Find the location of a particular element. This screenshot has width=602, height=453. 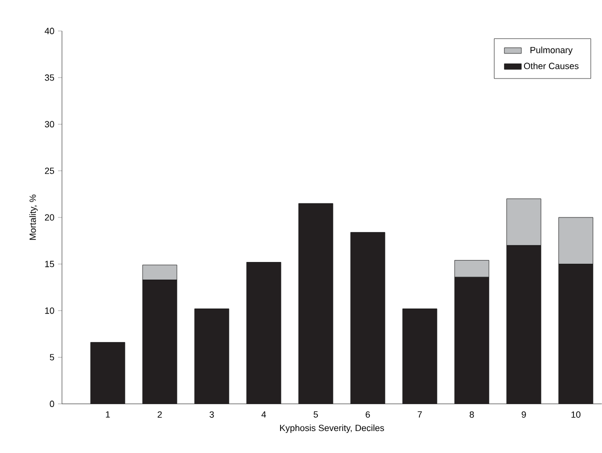

x-tick-label: 6 is located at coordinates (368, 414).